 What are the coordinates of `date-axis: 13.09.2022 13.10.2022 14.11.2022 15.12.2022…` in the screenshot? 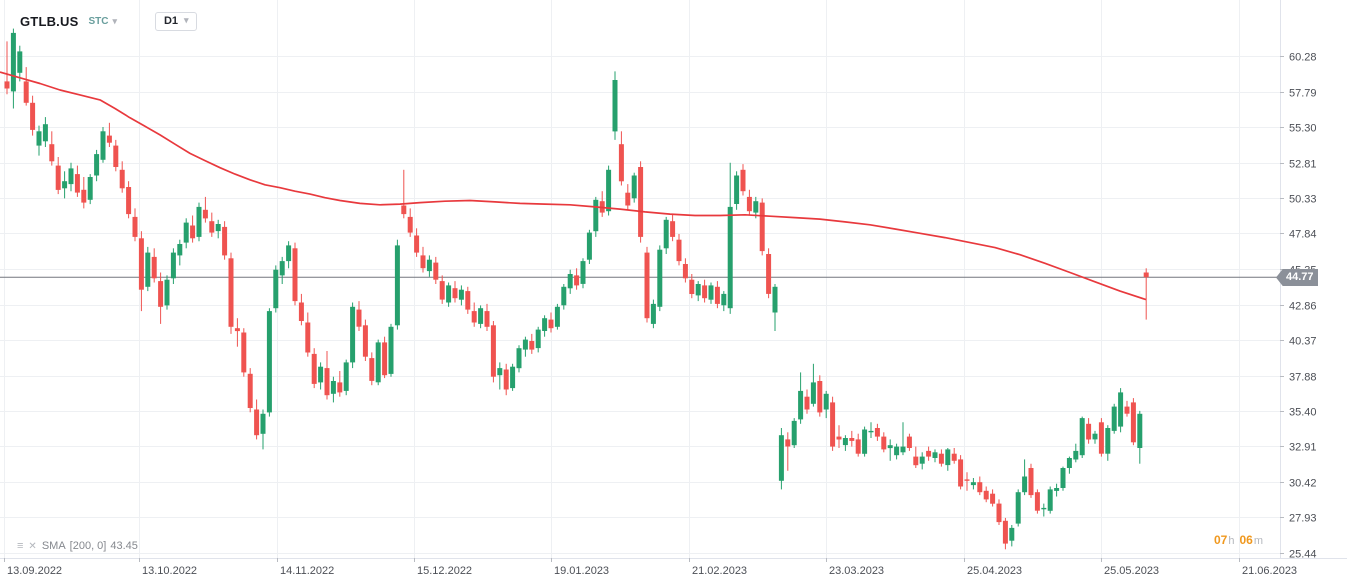 It's located at (651, 567).